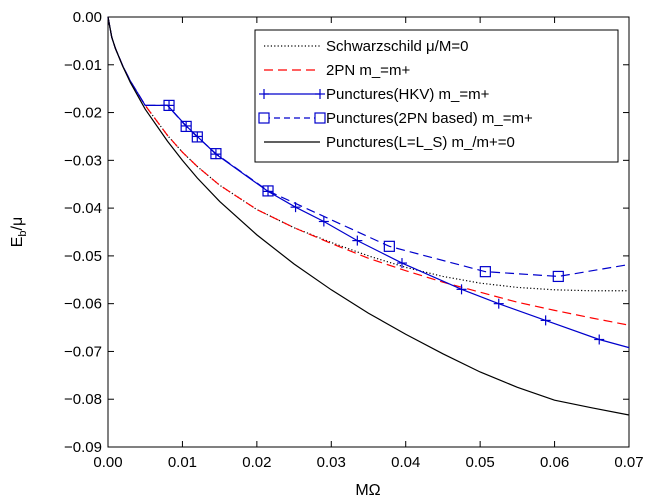 The height and width of the screenshot is (497, 647). I want to click on x-tick-label: 0.01, so click(182, 462).